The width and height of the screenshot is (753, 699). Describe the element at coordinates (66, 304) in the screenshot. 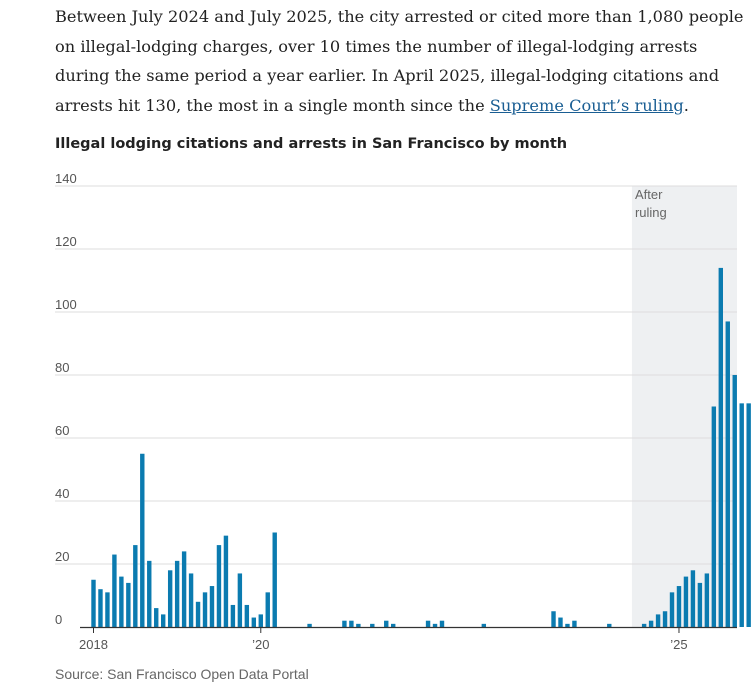

I see `y-tick-label: 100` at that location.